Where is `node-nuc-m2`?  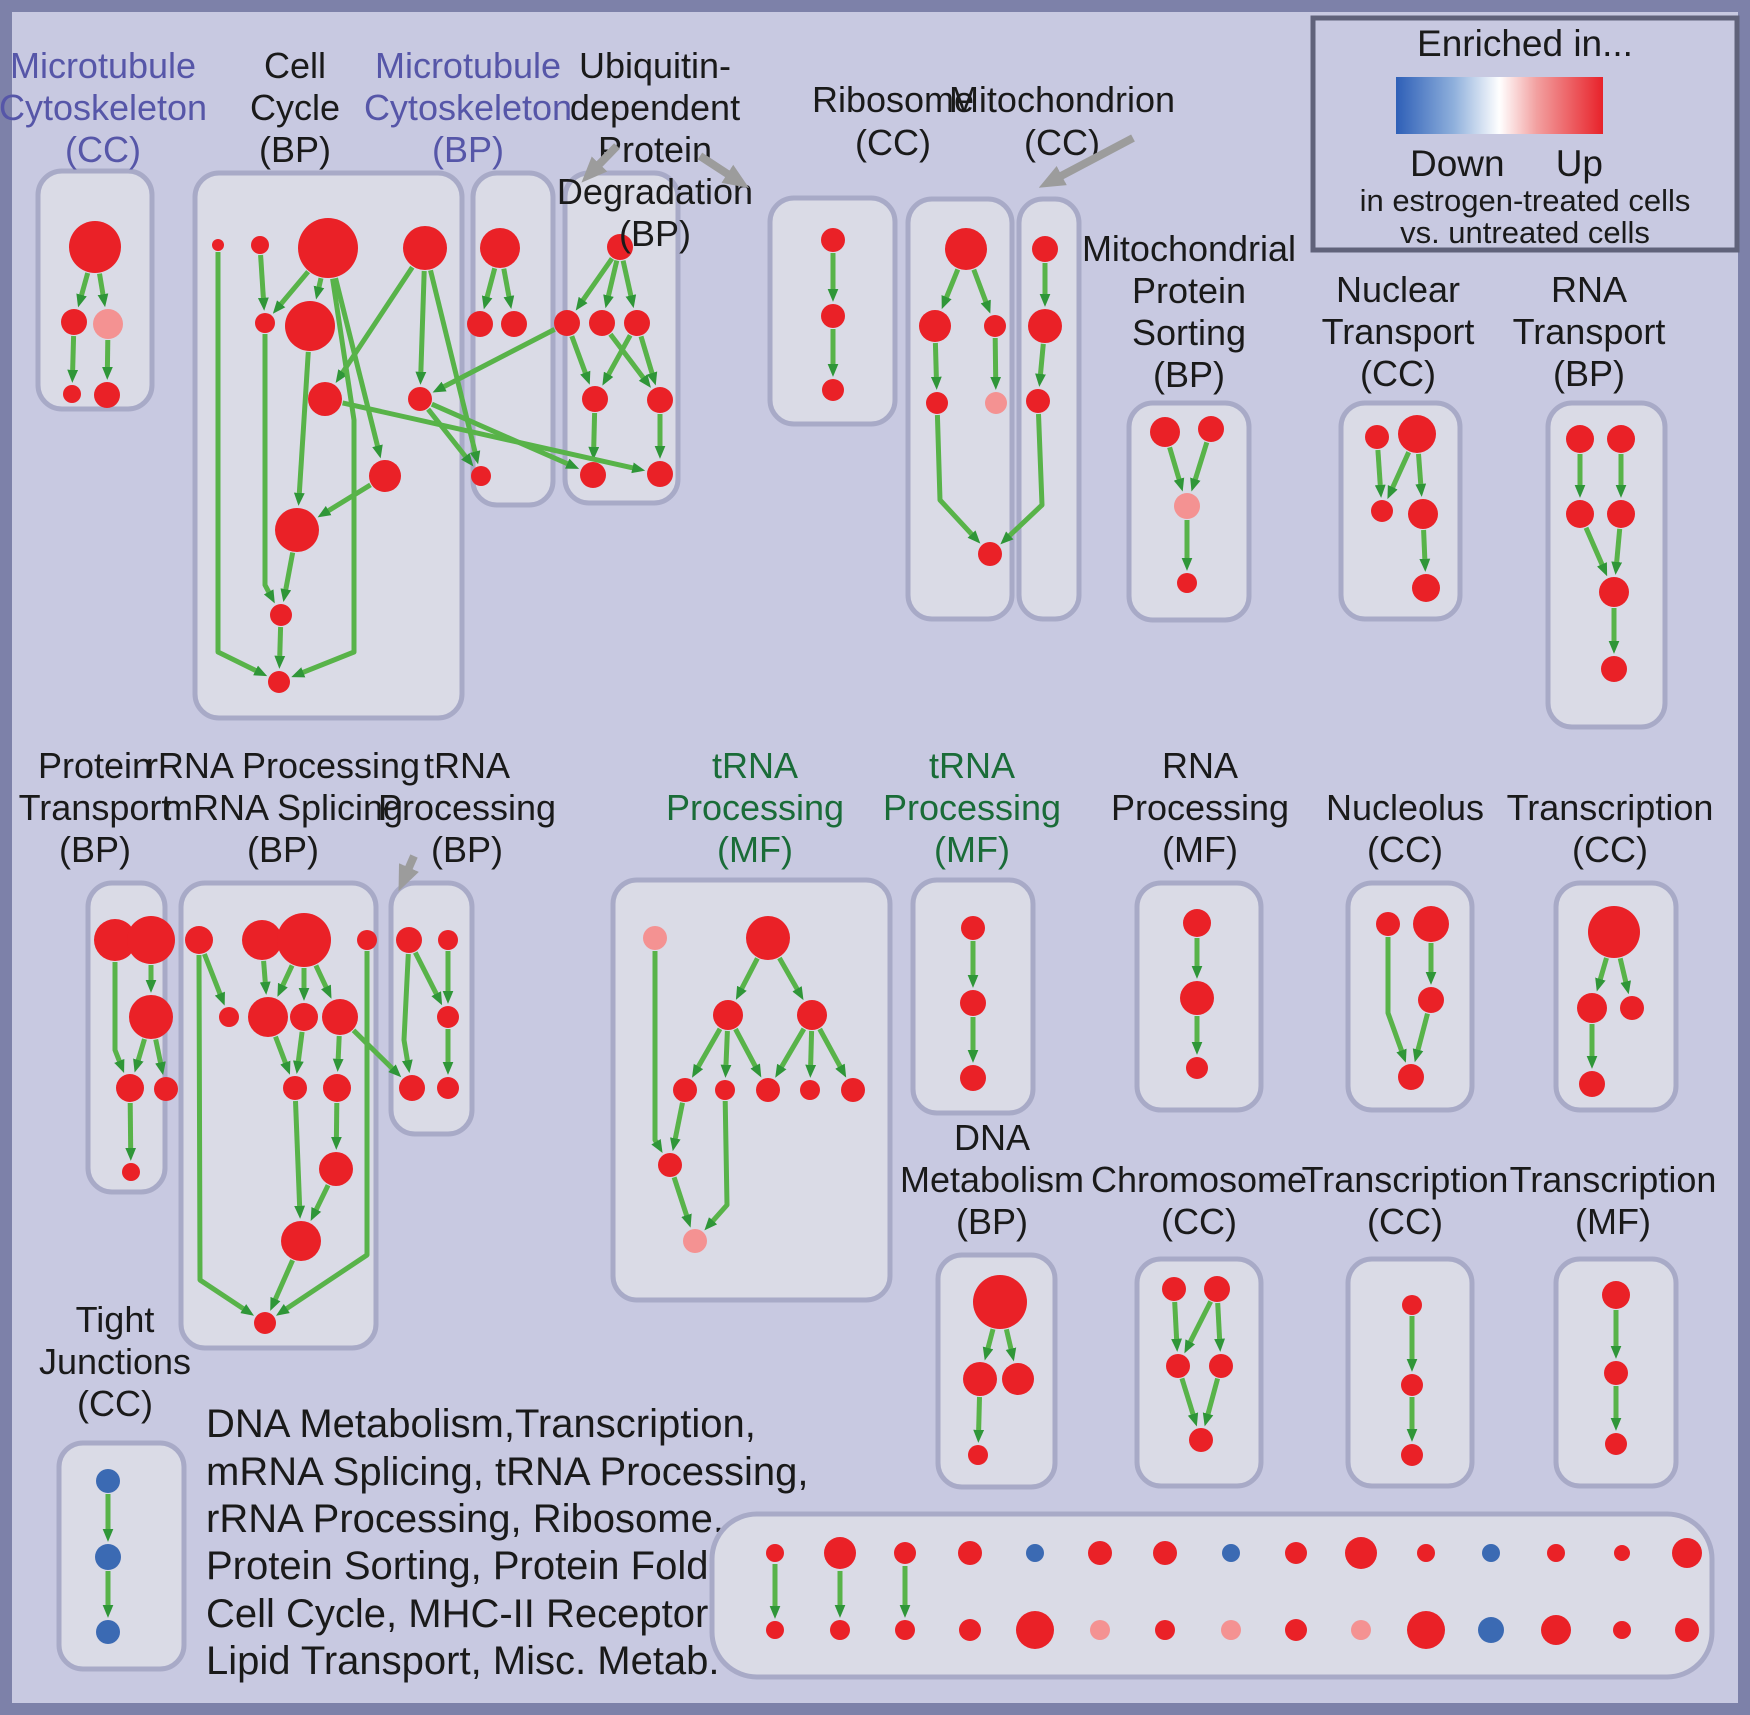 node-nuc-m2 is located at coordinates (1423, 514).